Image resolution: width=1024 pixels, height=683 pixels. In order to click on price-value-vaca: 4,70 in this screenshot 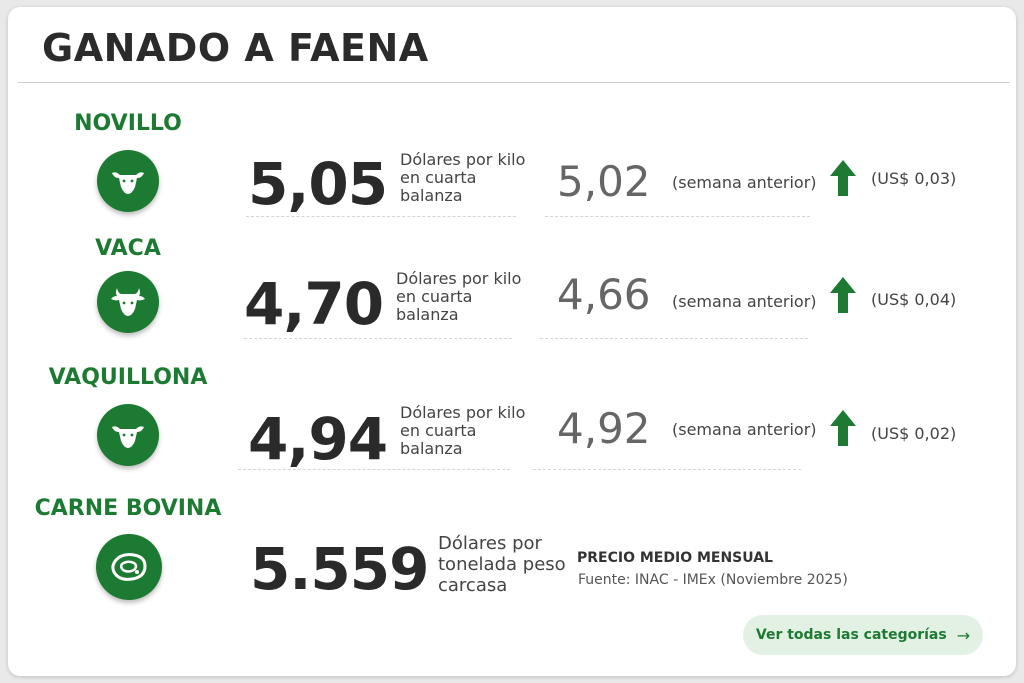, I will do `click(314, 304)`.